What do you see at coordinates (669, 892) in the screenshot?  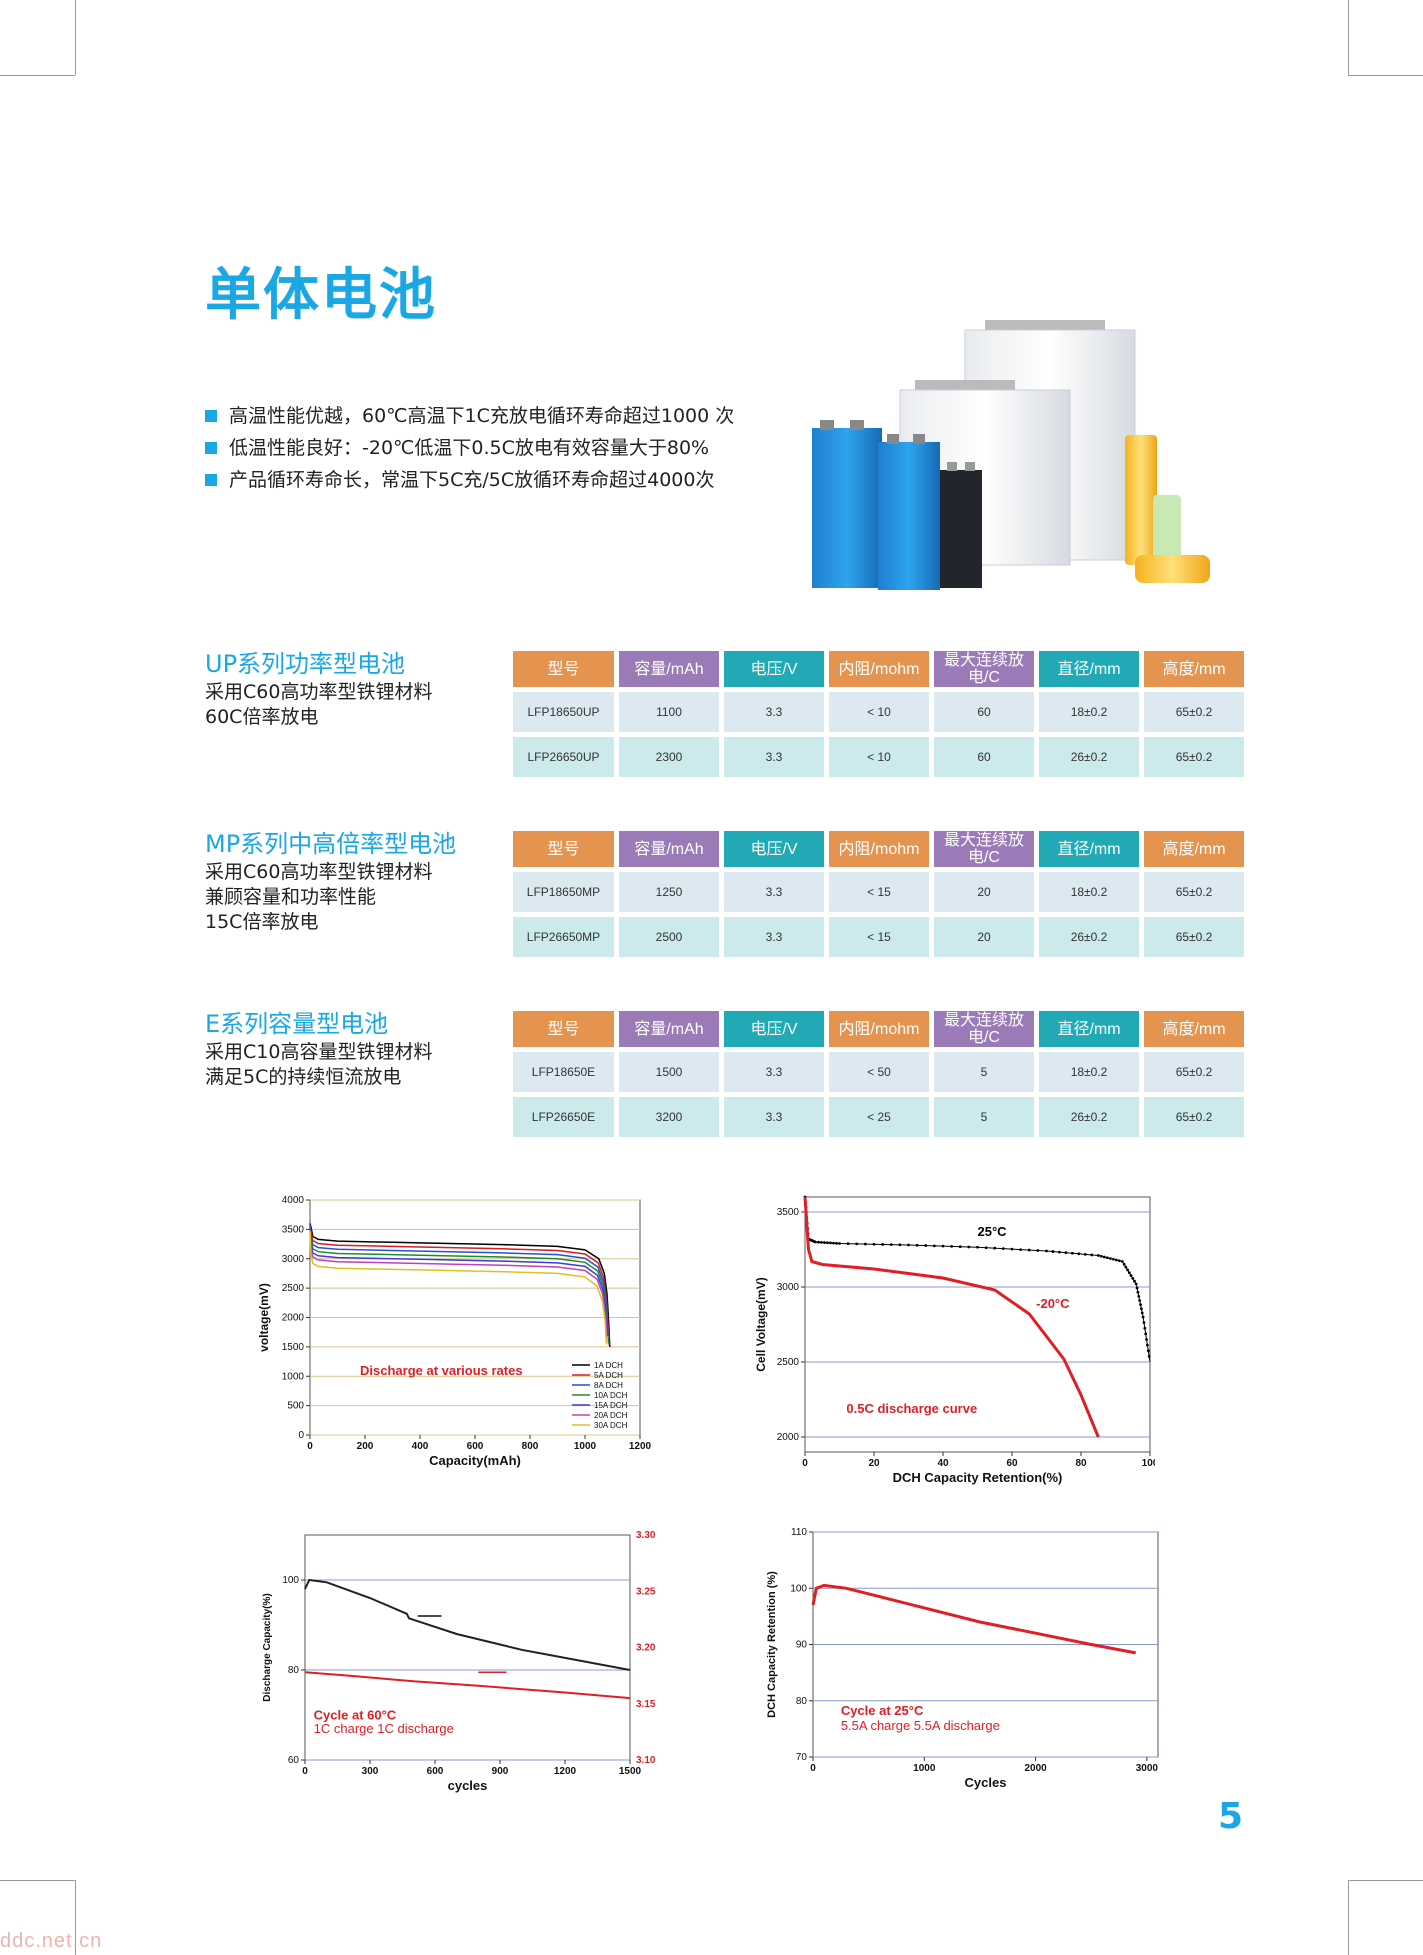 I see `cell-capacity: 1250` at bounding box center [669, 892].